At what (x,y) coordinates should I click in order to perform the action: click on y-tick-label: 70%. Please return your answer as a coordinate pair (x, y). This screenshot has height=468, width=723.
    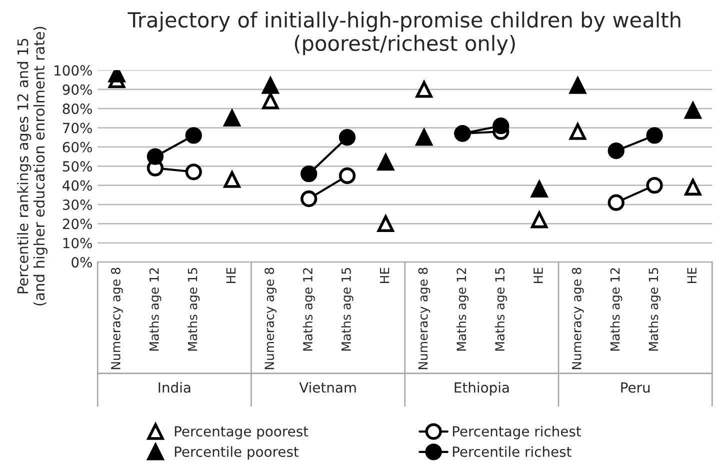
    Looking at the image, I should click on (77, 128).